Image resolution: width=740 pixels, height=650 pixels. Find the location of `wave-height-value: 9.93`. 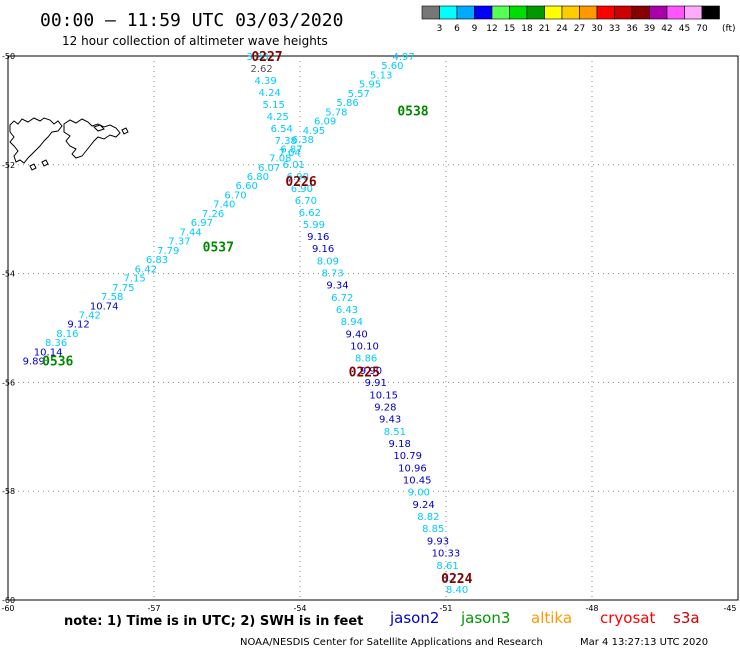

wave-height-value: 9.93 is located at coordinates (438, 541).